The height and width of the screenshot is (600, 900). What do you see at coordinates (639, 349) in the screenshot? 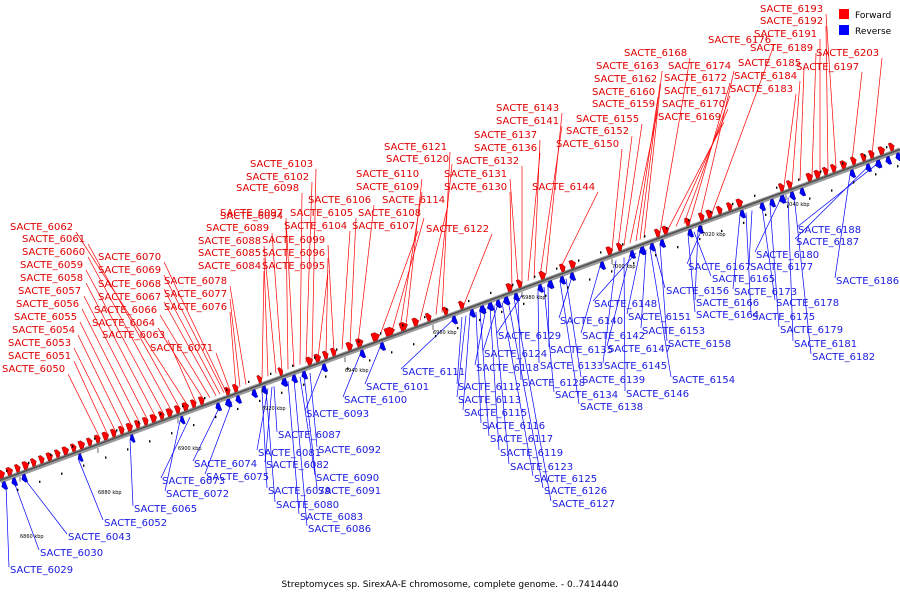
I see `reverse-gene-label: SACTE_6147` at bounding box center [639, 349].